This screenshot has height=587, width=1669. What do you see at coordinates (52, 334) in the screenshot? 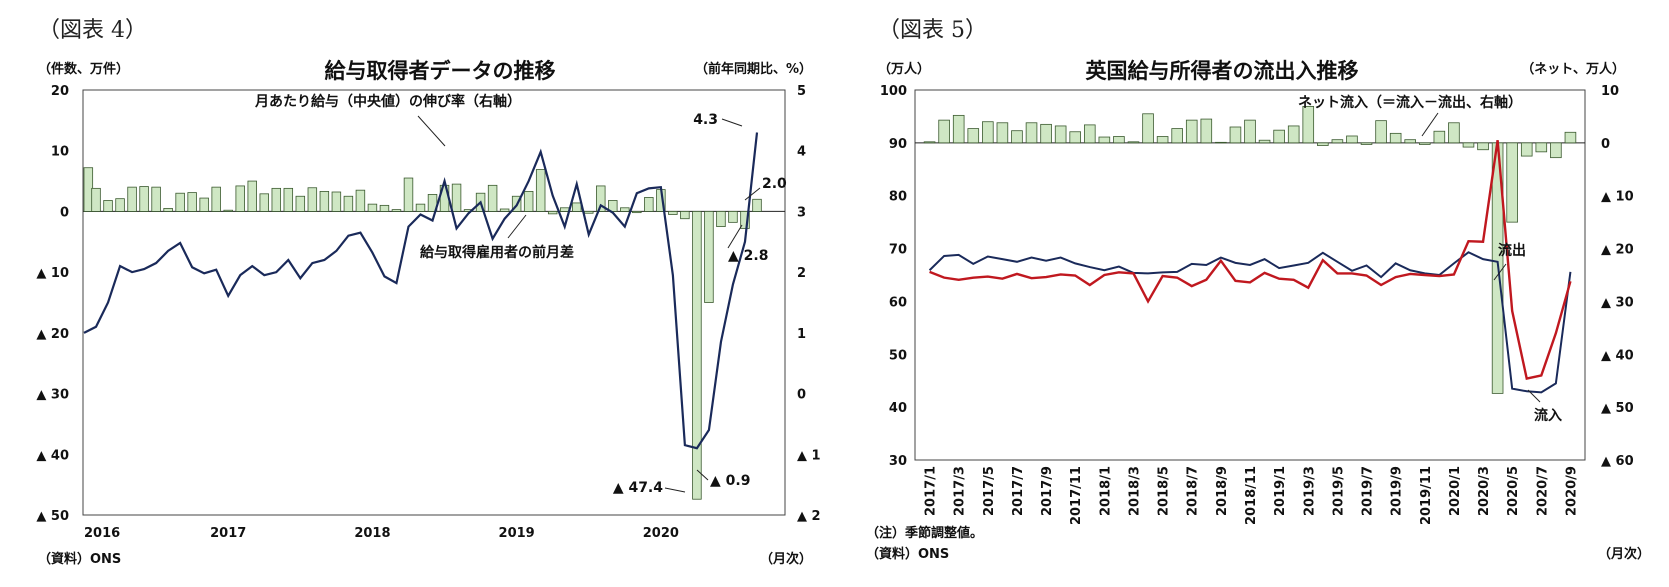
I see `figure-4-left-tick-label: ▲ 20` at bounding box center [52, 334].